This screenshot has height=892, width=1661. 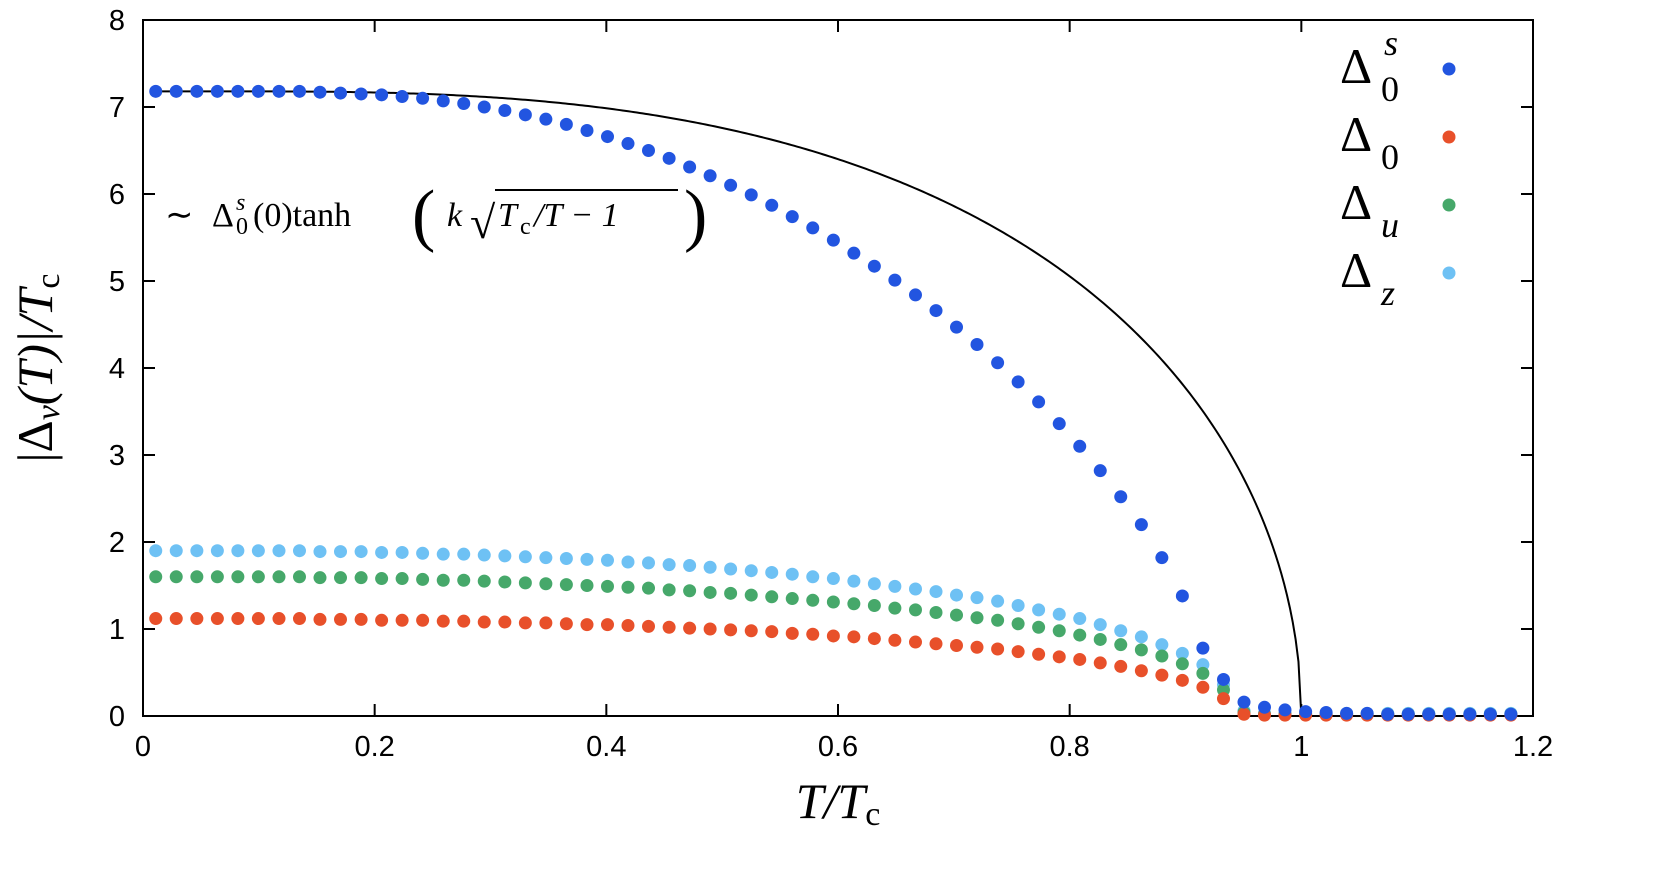 I want to click on y-axis-label-open: |Δ, so click(x=35, y=441).